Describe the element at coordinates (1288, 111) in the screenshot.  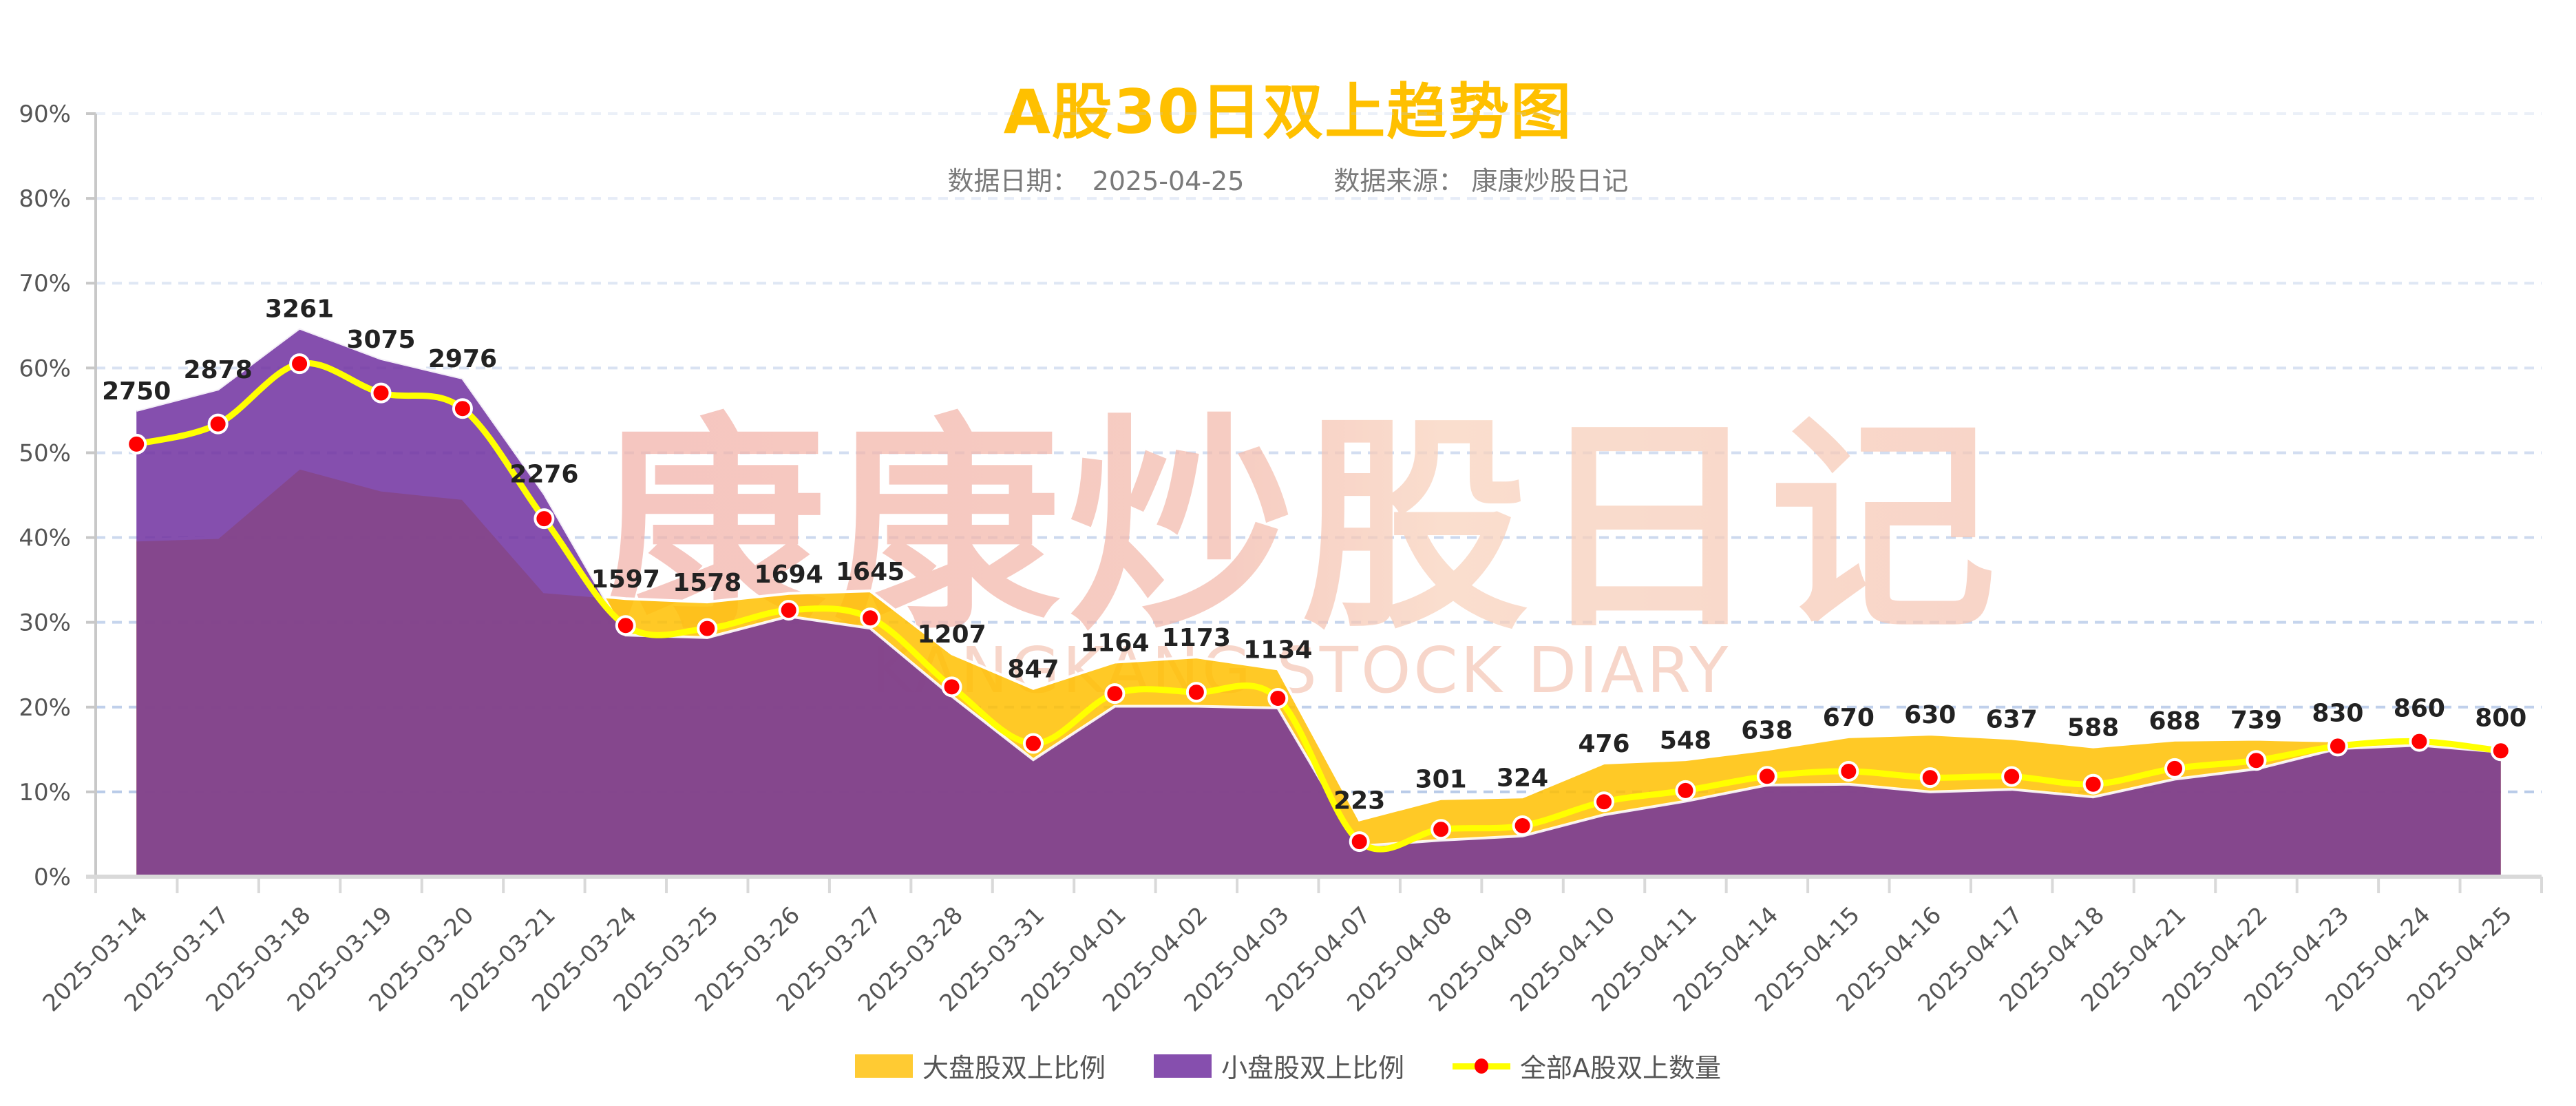
I see `chart-title: A股30日双上趋势图` at that location.